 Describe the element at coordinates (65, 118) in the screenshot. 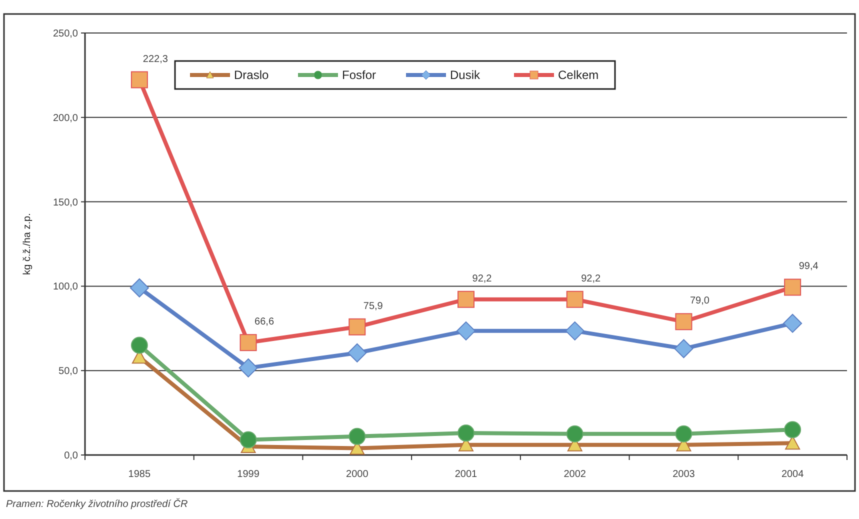

I see `y-tick-label: 200,0` at that location.